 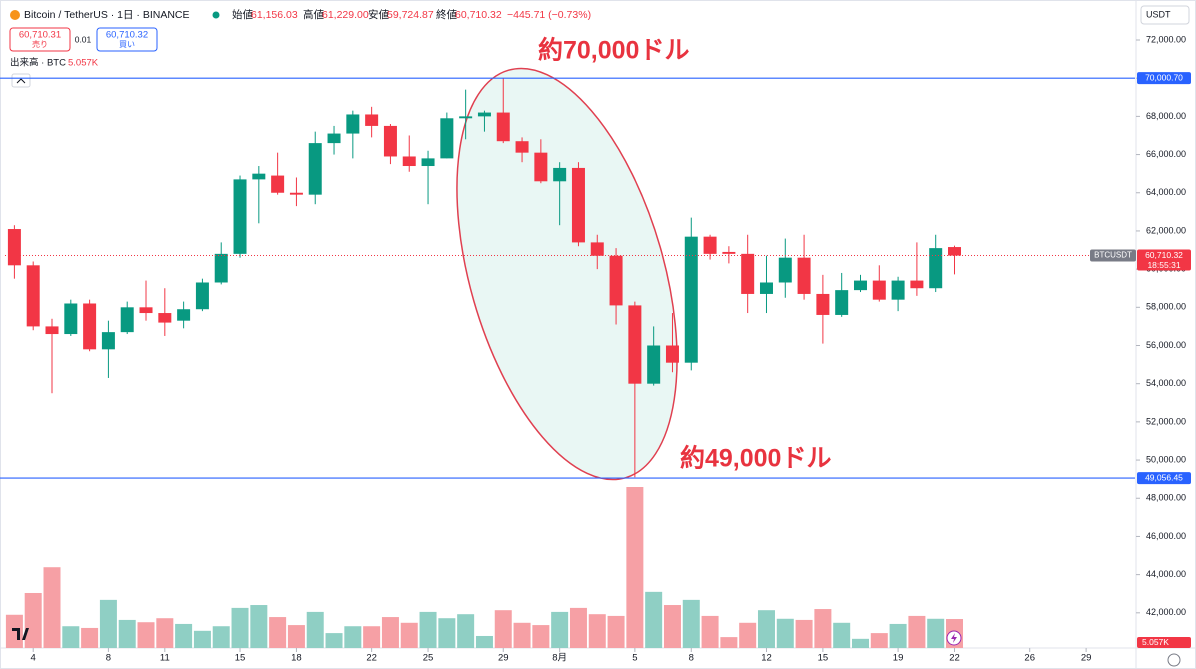 I want to click on volume-tag-label: 5.057K, so click(x=1155, y=642).